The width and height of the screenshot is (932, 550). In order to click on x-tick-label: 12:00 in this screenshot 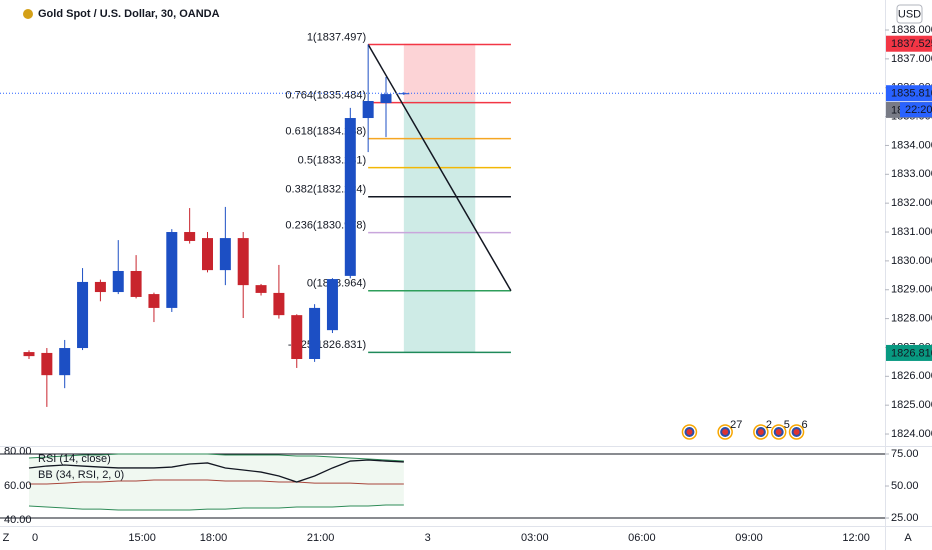, I will do `click(856, 538)`.